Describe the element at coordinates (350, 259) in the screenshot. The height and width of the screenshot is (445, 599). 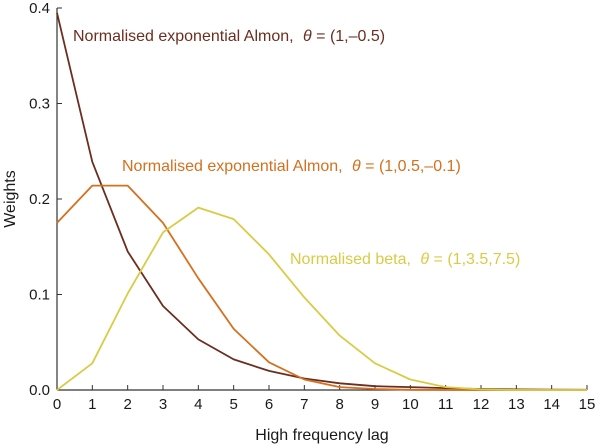
I see `series-label-prefix: Normalised beta,` at that location.